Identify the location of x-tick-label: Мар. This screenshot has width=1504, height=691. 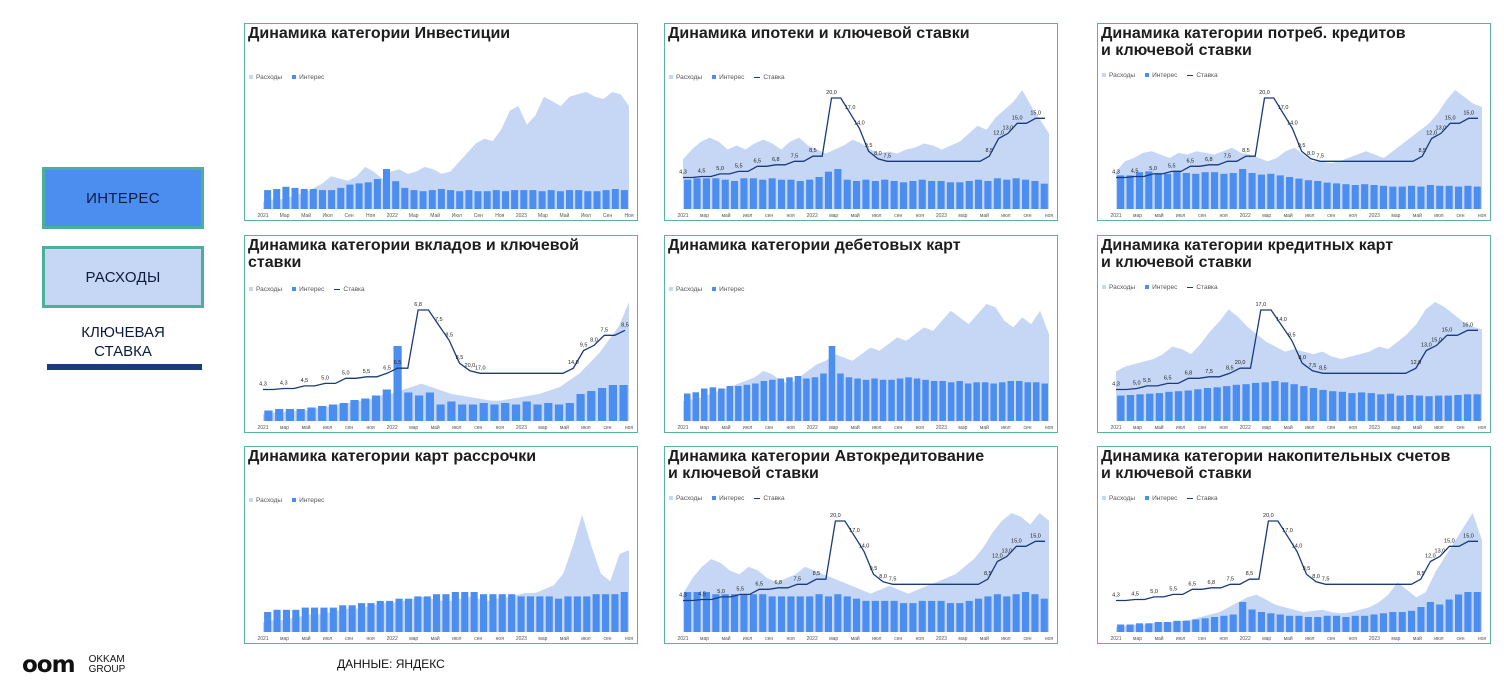
(543, 216).